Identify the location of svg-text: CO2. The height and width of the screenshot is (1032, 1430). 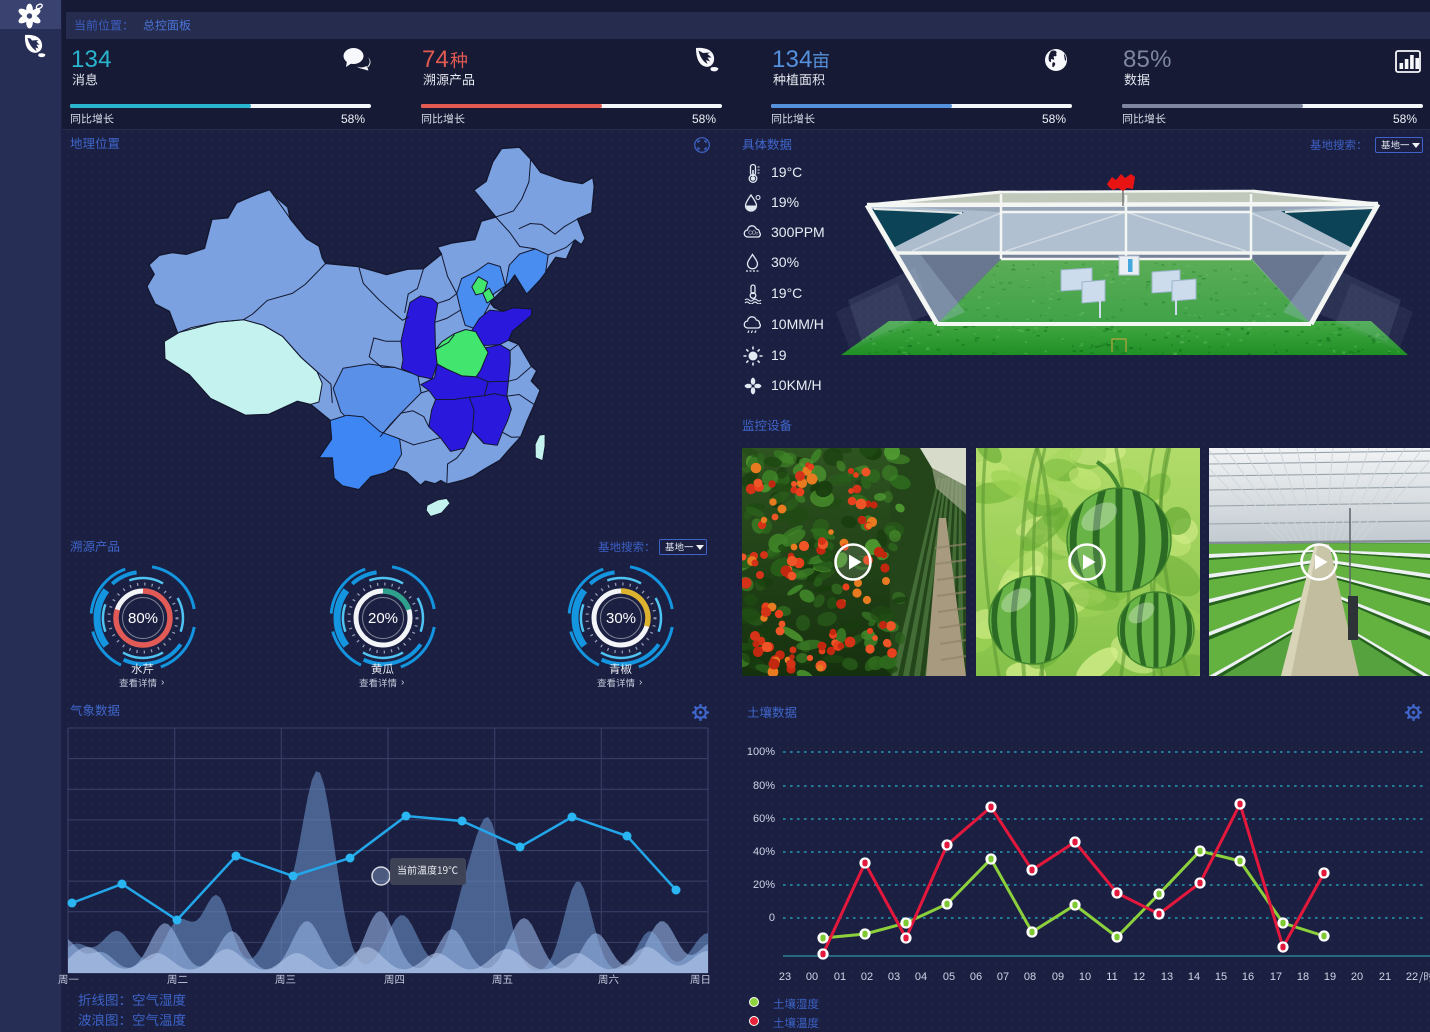
(753, 234).